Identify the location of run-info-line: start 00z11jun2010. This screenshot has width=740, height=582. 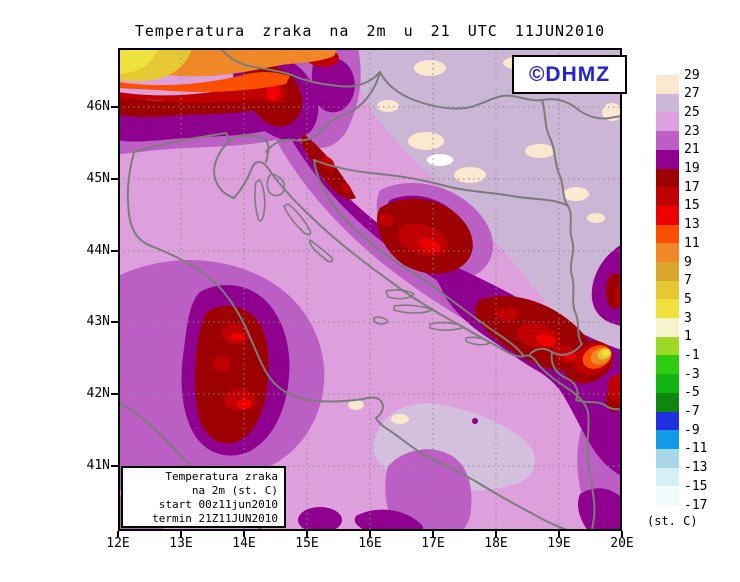
(218, 504).